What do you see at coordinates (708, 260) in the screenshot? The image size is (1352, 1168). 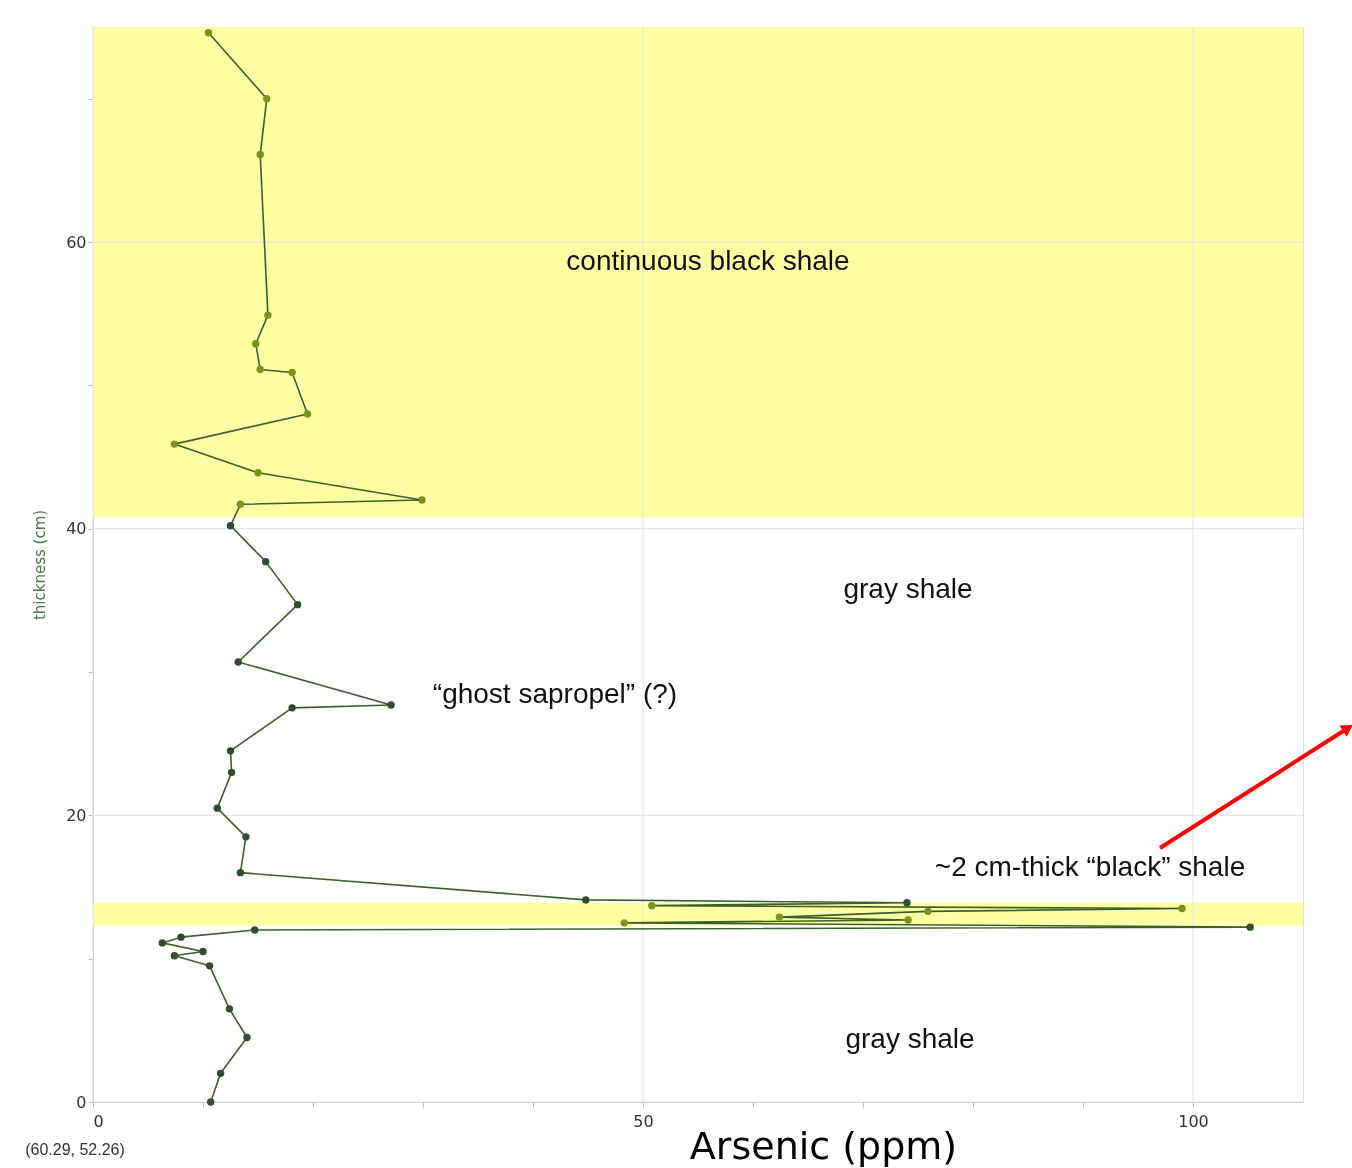 I see `annotation: continuous black shale` at bounding box center [708, 260].